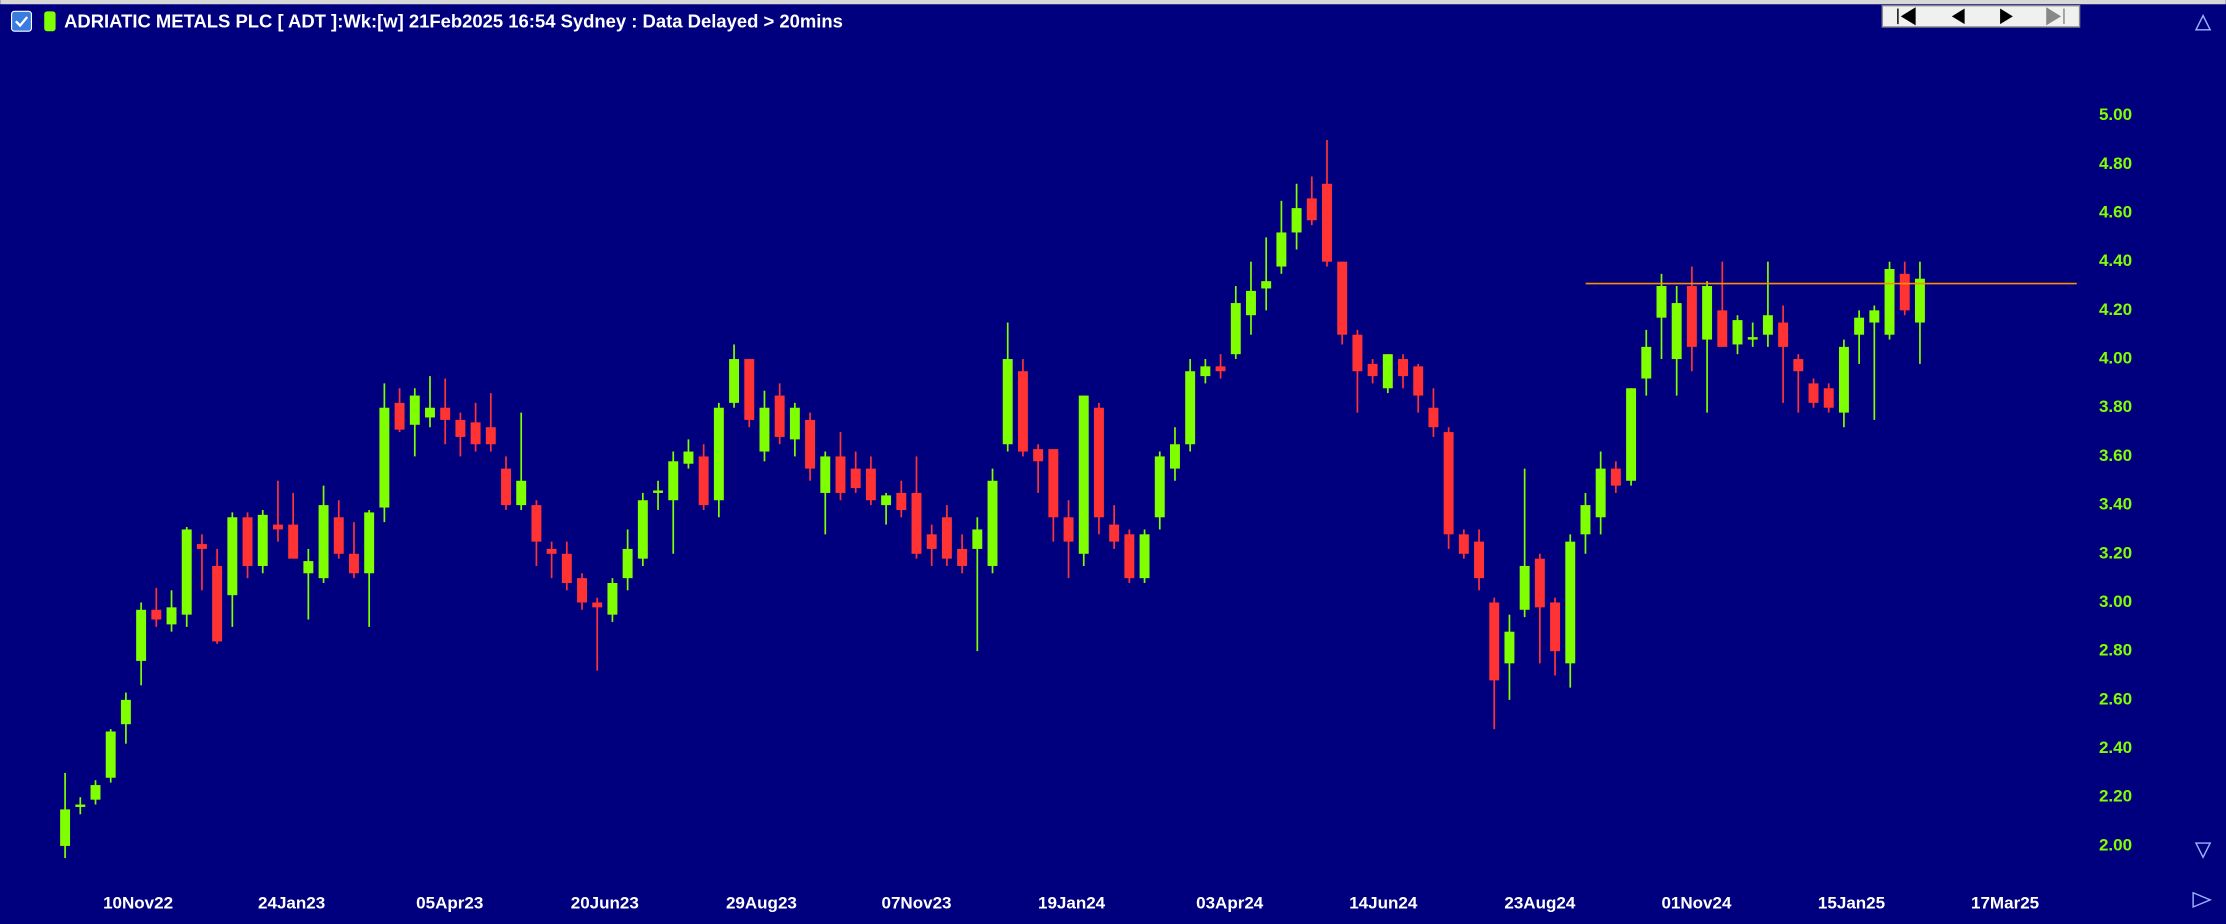 This screenshot has height=924, width=2226. Describe the element at coordinates (1072, 903) in the screenshot. I see `x-tick-label: 19Jan24` at that location.